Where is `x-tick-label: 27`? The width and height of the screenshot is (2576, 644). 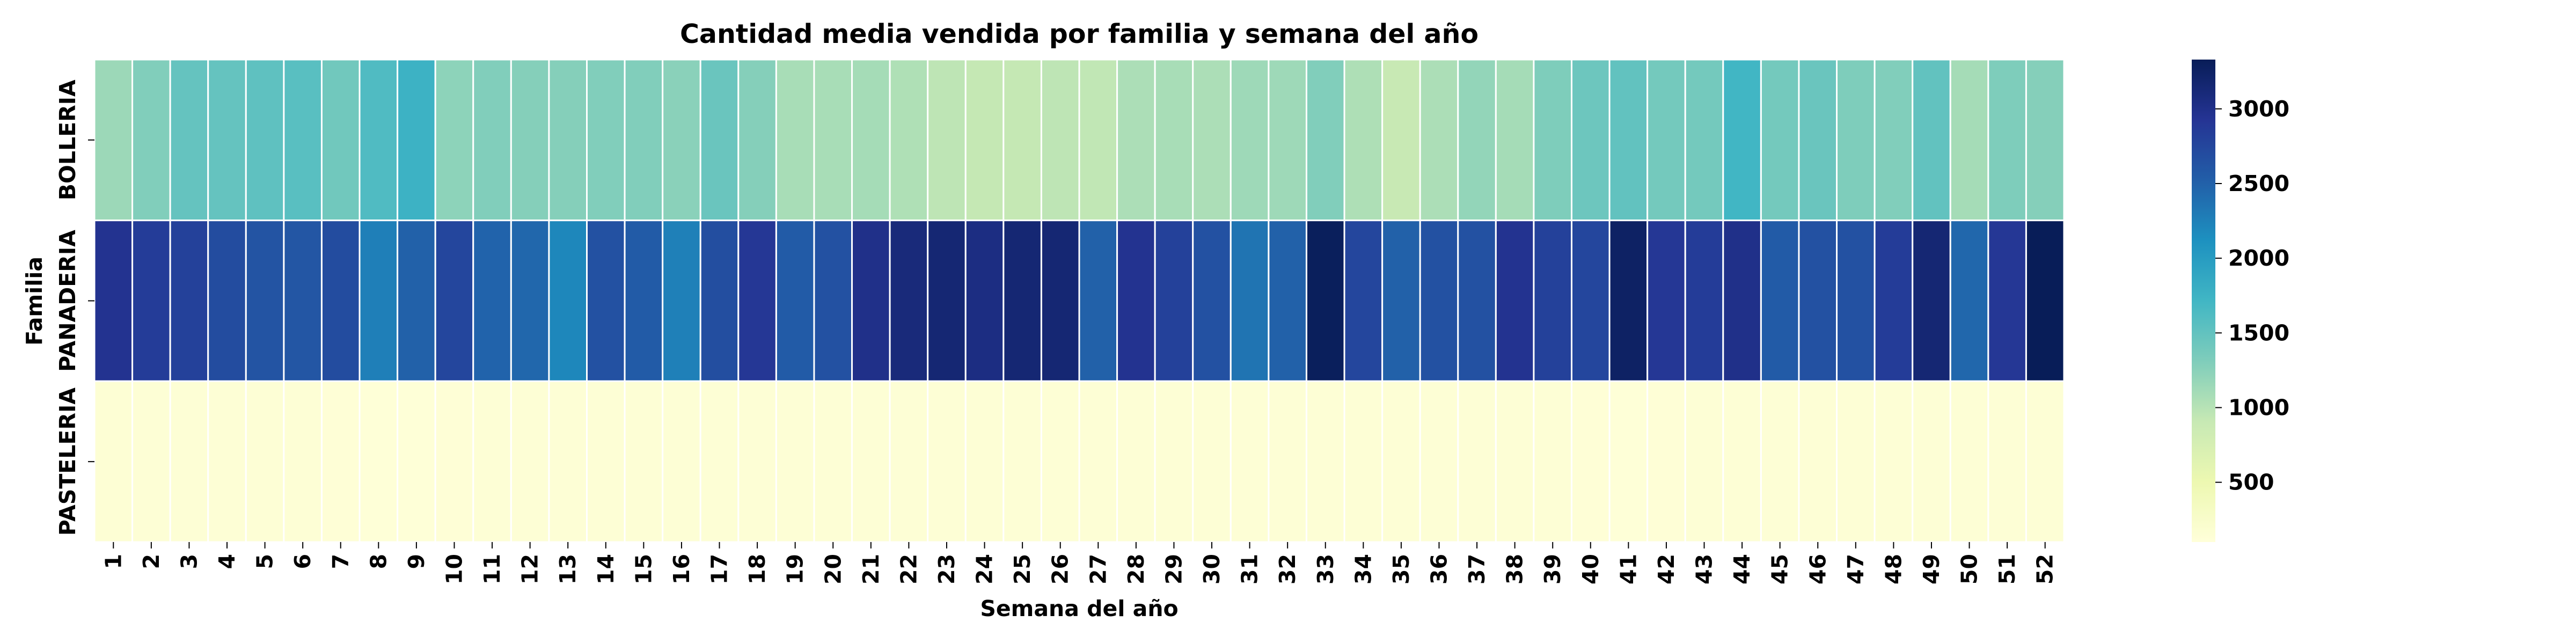
x-tick-label: 27 is located at coordinates (1098, 569).